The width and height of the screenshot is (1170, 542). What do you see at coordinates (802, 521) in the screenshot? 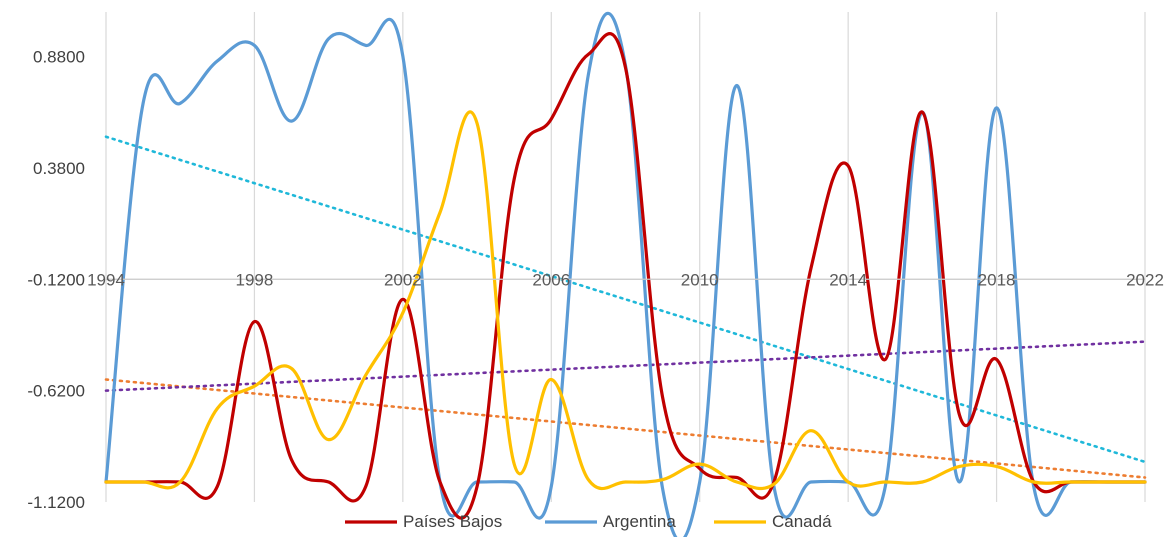
I see `legend-label: Canadá` at bounding box center [802, 521].